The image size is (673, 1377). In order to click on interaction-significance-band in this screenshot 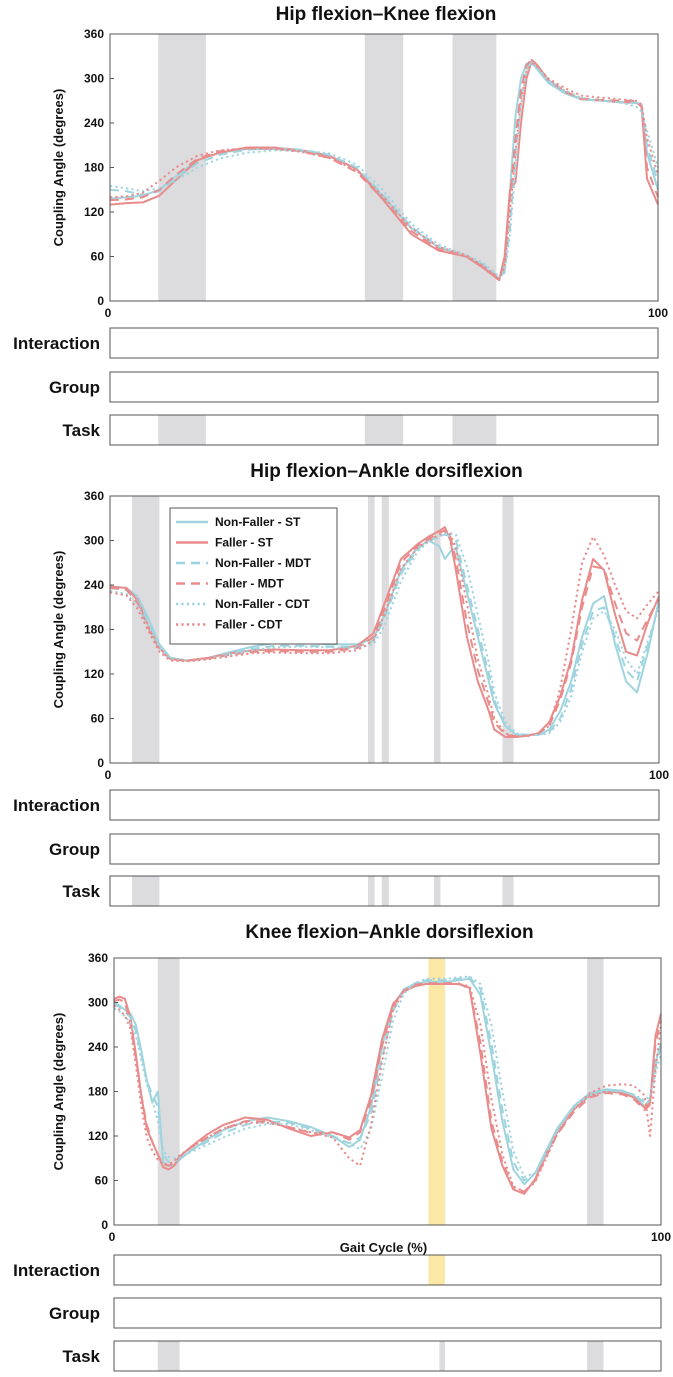, I will do `click(436, 1091)`.